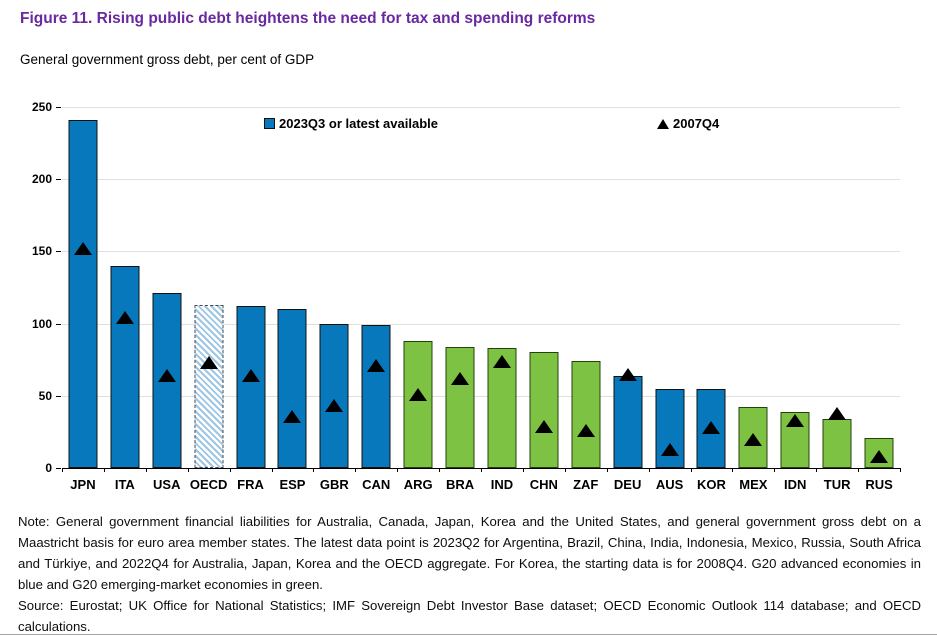  What do you see at coordinates (125, 367) in the screenshot?
I see `bar-ITA` at bounding box center [125, 367].